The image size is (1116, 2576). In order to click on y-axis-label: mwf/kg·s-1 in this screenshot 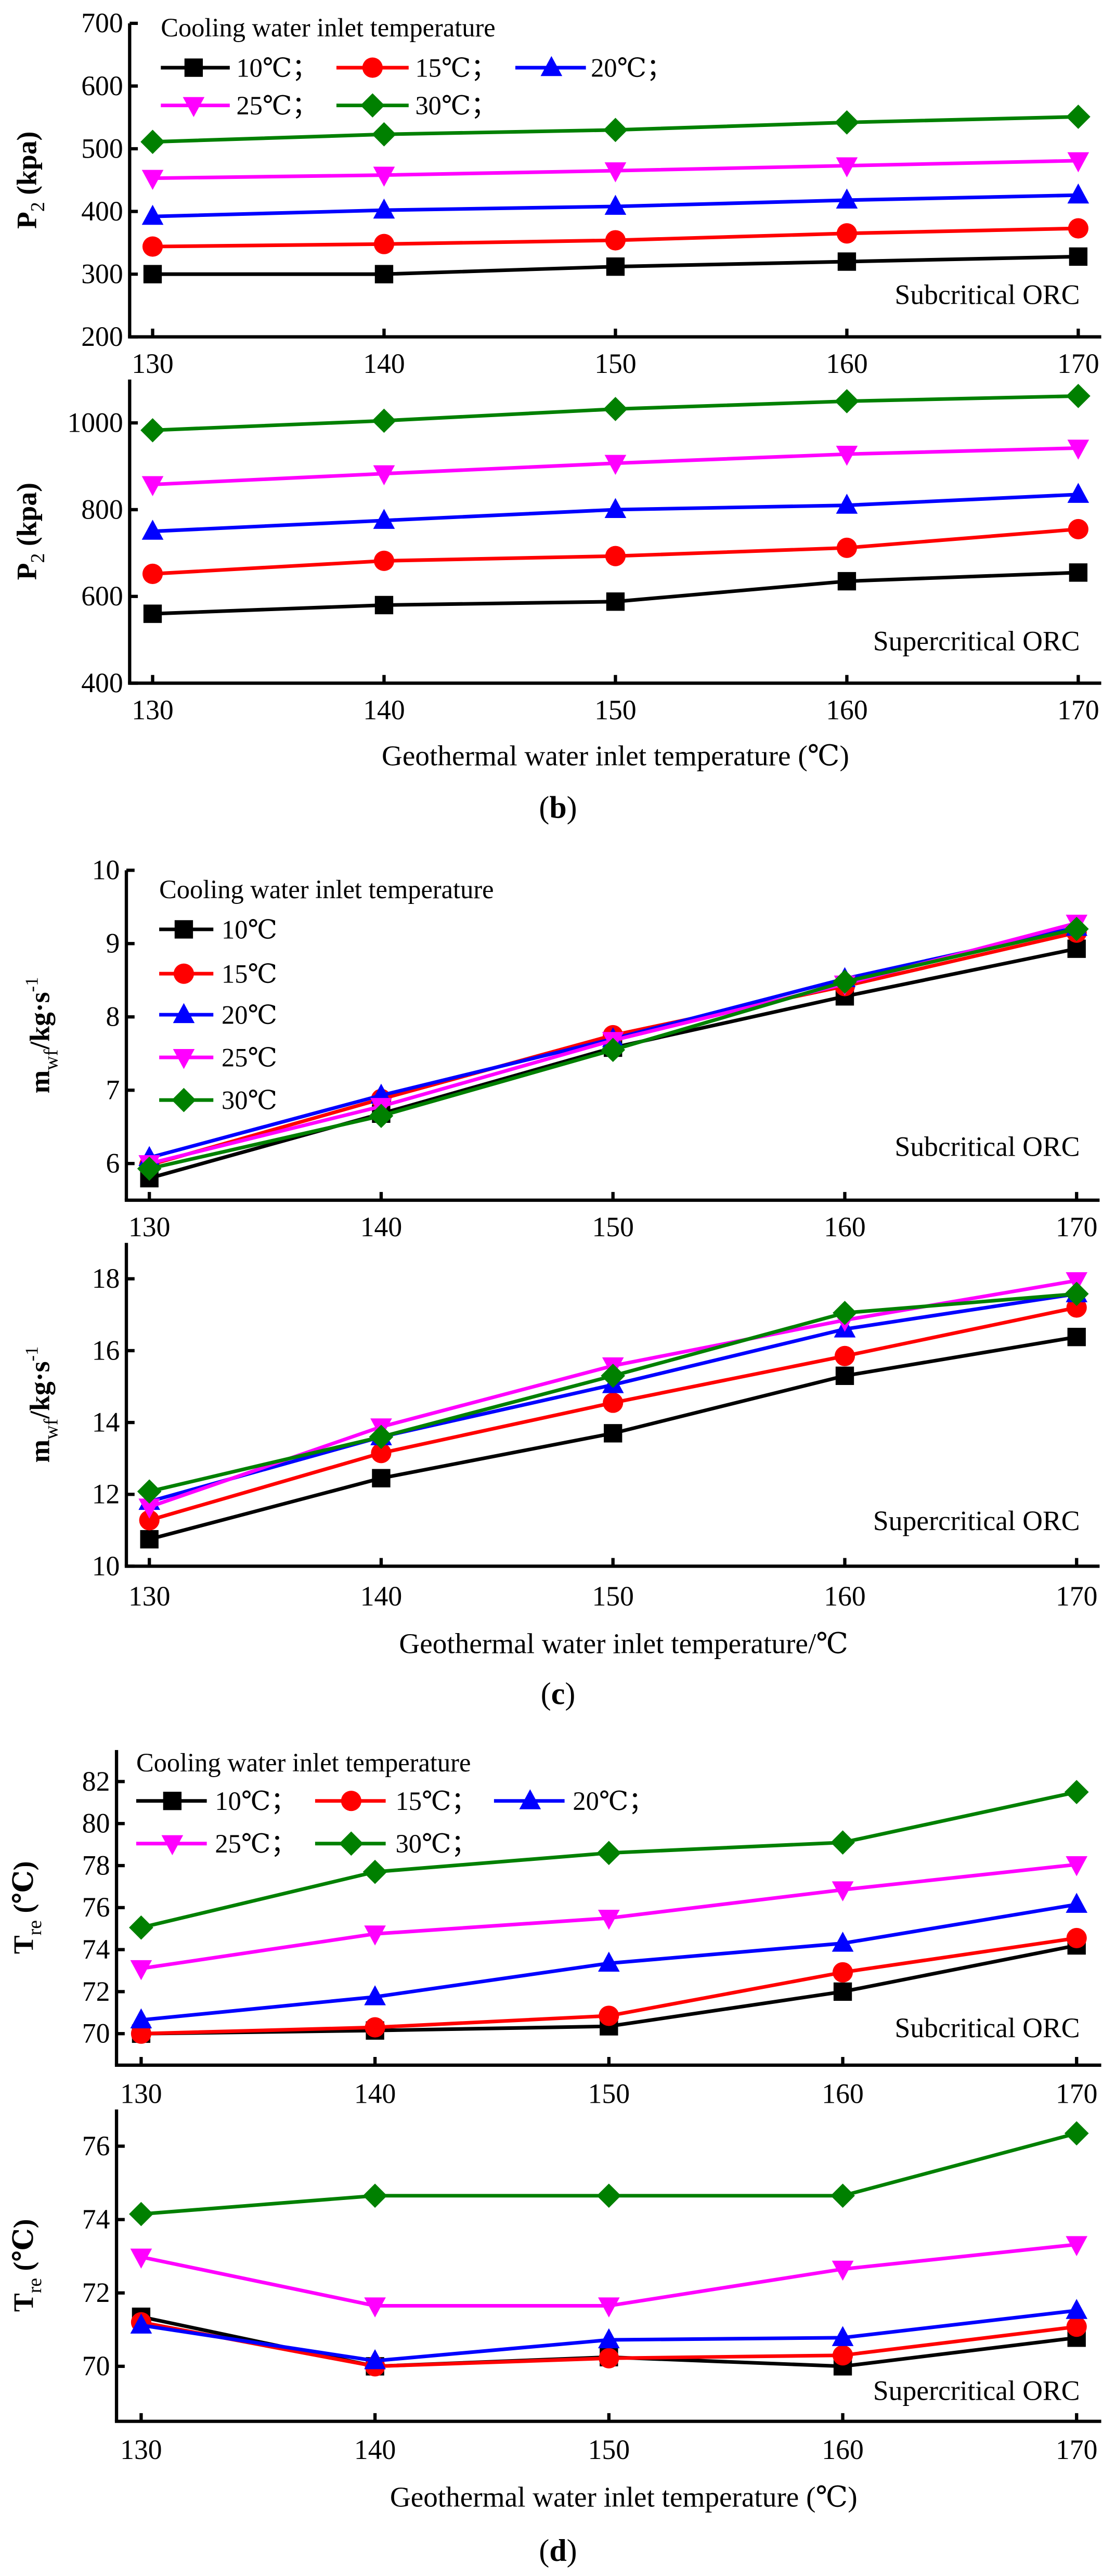, I will do `click(42, 1405)`.